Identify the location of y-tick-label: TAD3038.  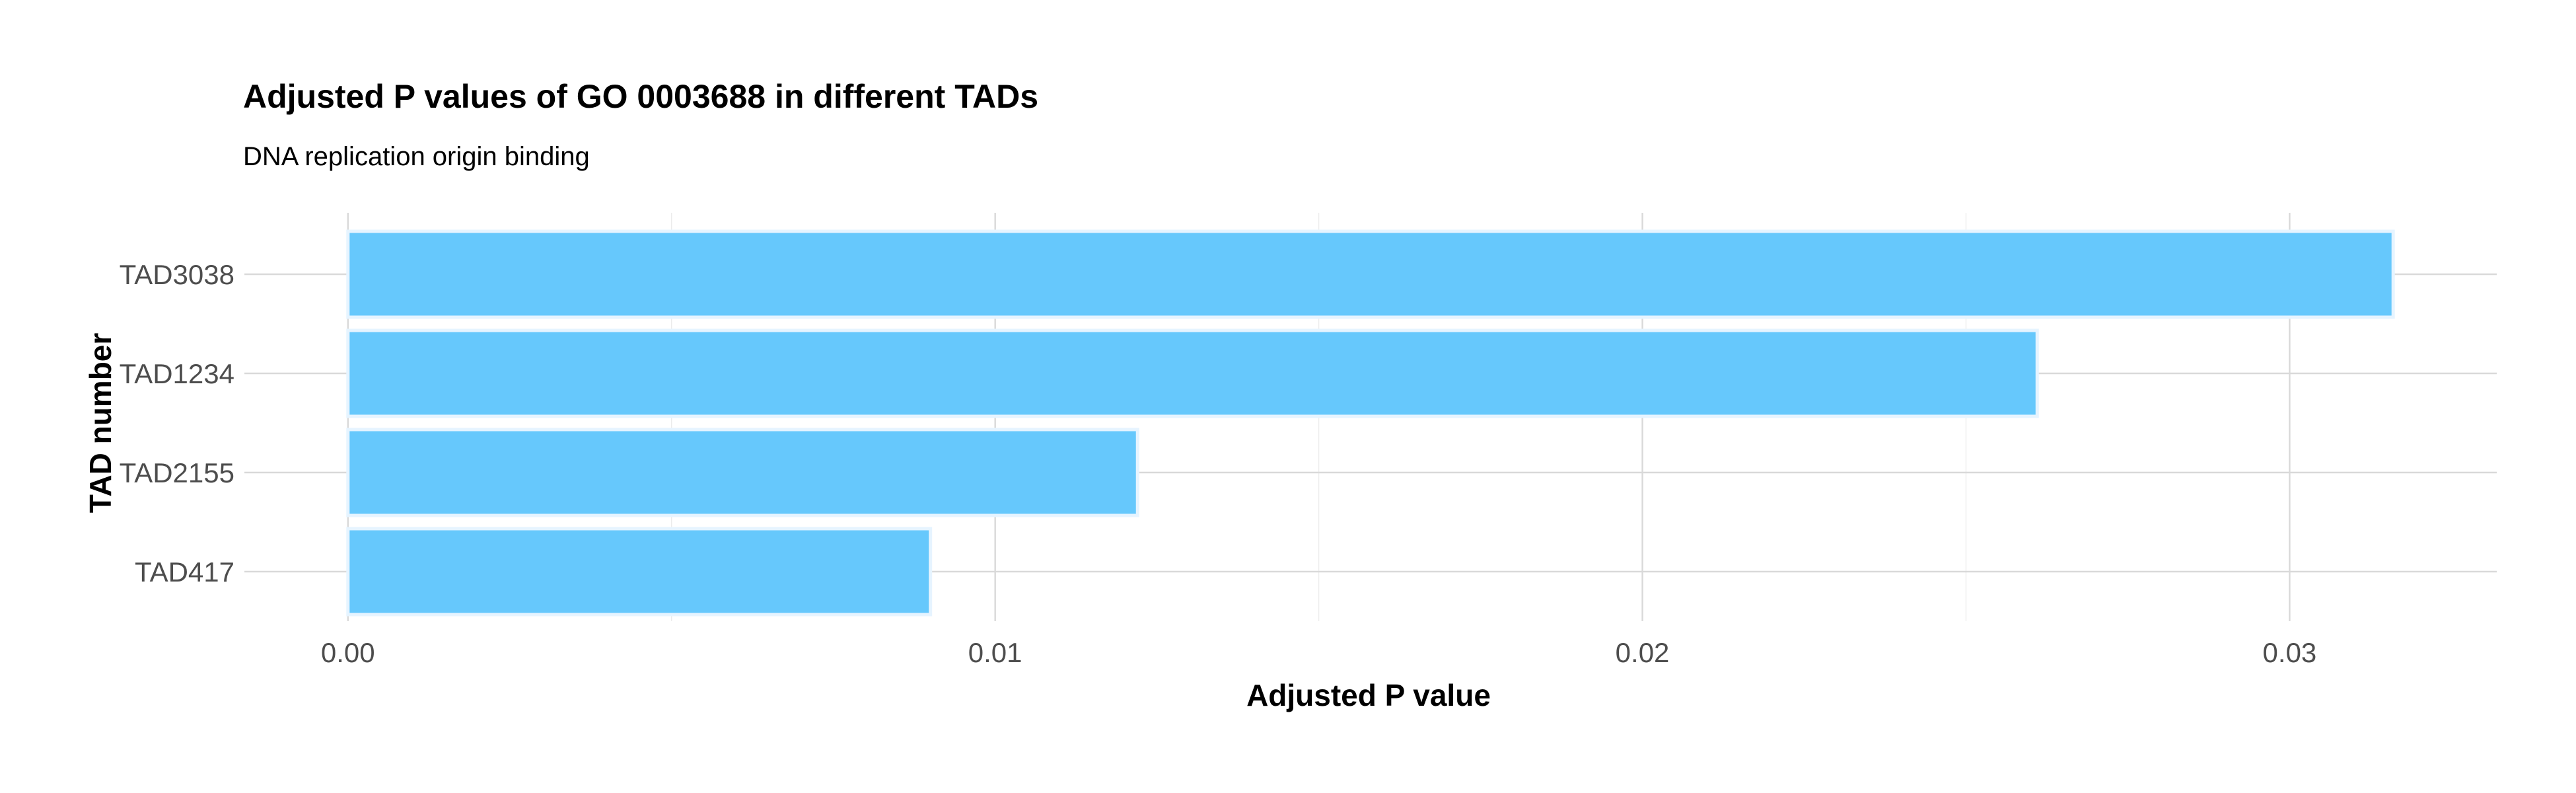
(177, 275).